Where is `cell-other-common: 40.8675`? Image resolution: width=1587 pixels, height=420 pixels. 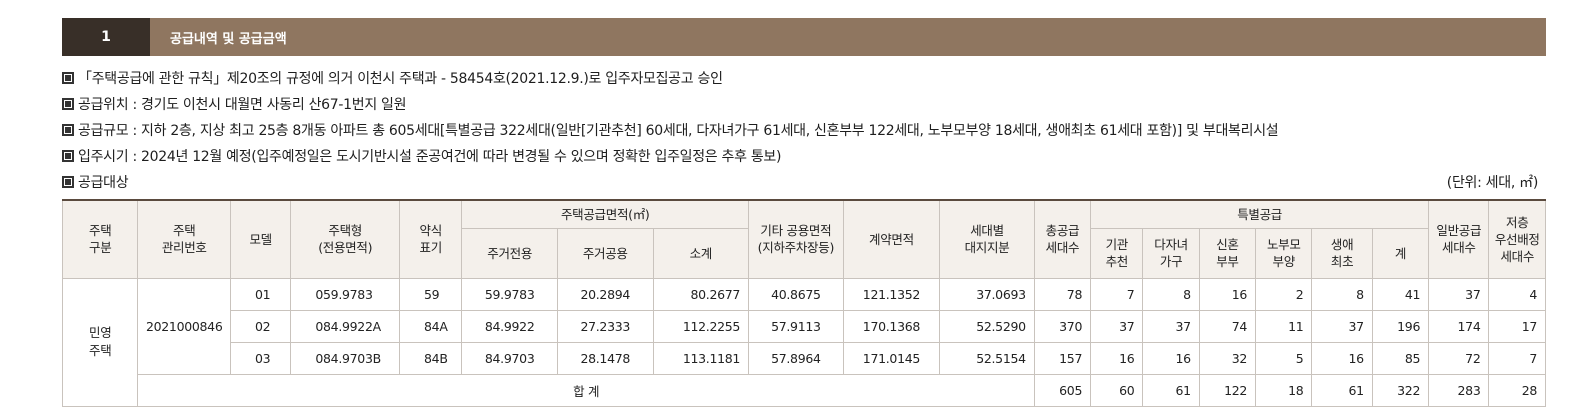
cell-other-common: 40.8675 is located at coordinates (796, 294).